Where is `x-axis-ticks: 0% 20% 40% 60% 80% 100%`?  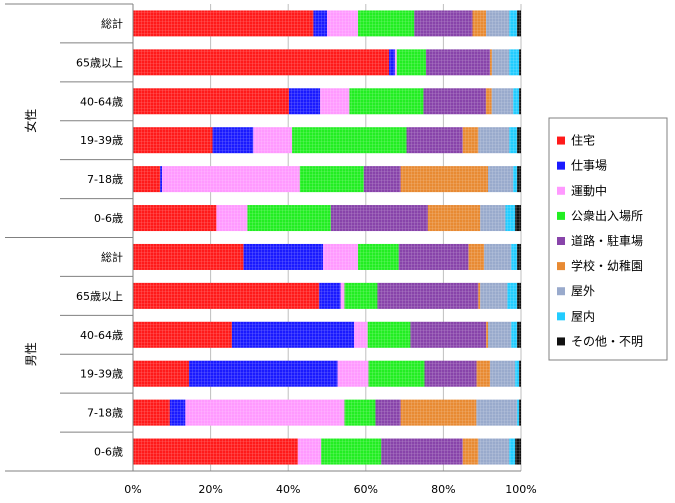
x-axis-ticks: 0% 20% 40% 60% 80% 100% is located at coordinates (330, 489).